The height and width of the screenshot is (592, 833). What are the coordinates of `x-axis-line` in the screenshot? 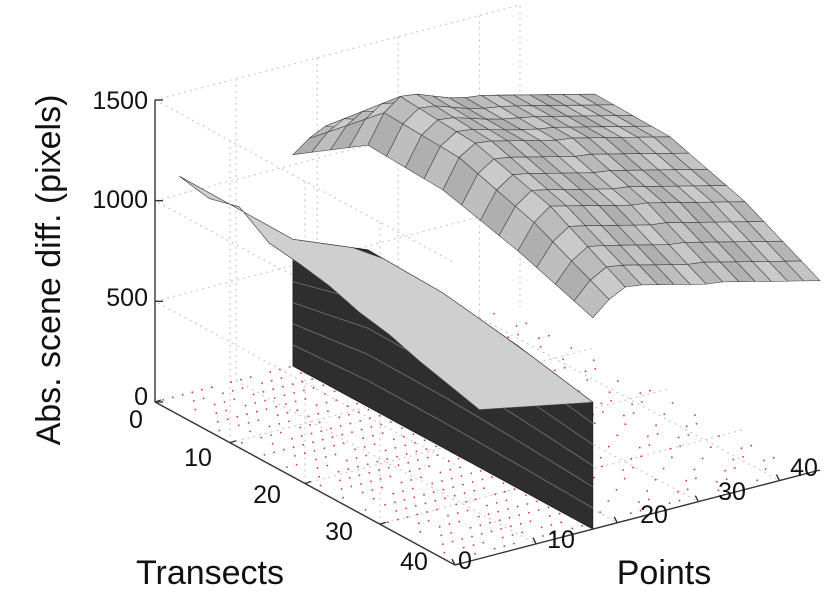 It's located at (637, 517).